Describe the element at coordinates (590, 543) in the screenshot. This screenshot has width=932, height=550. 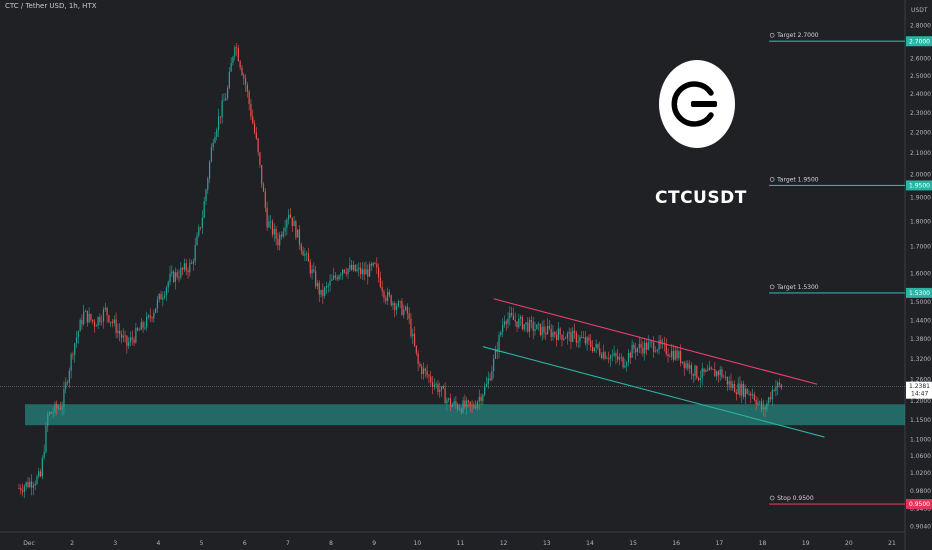
I see `x-tick-label: 14` at that location.